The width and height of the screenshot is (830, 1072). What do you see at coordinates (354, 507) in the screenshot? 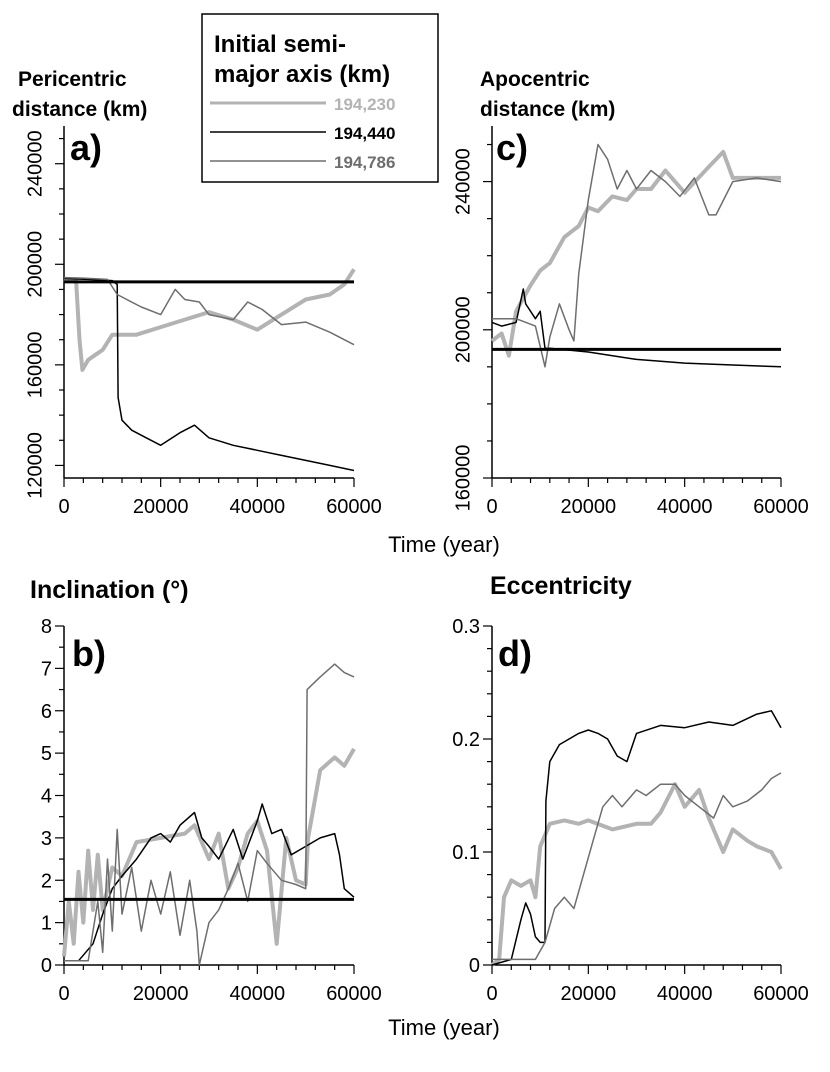
I see `panel-a-x-tick-label: 60000` at bounding box center [354, 507].